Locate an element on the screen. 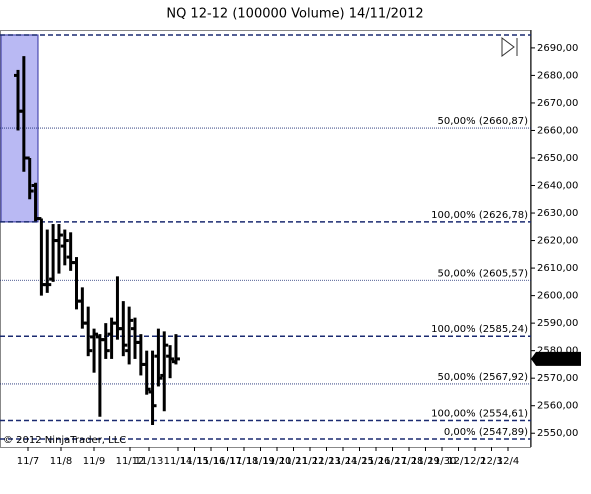 Image resolution: width=591 pixels, height=494 pixels. y-tick-label: 2640,00 is located at coordinates (557, 186).